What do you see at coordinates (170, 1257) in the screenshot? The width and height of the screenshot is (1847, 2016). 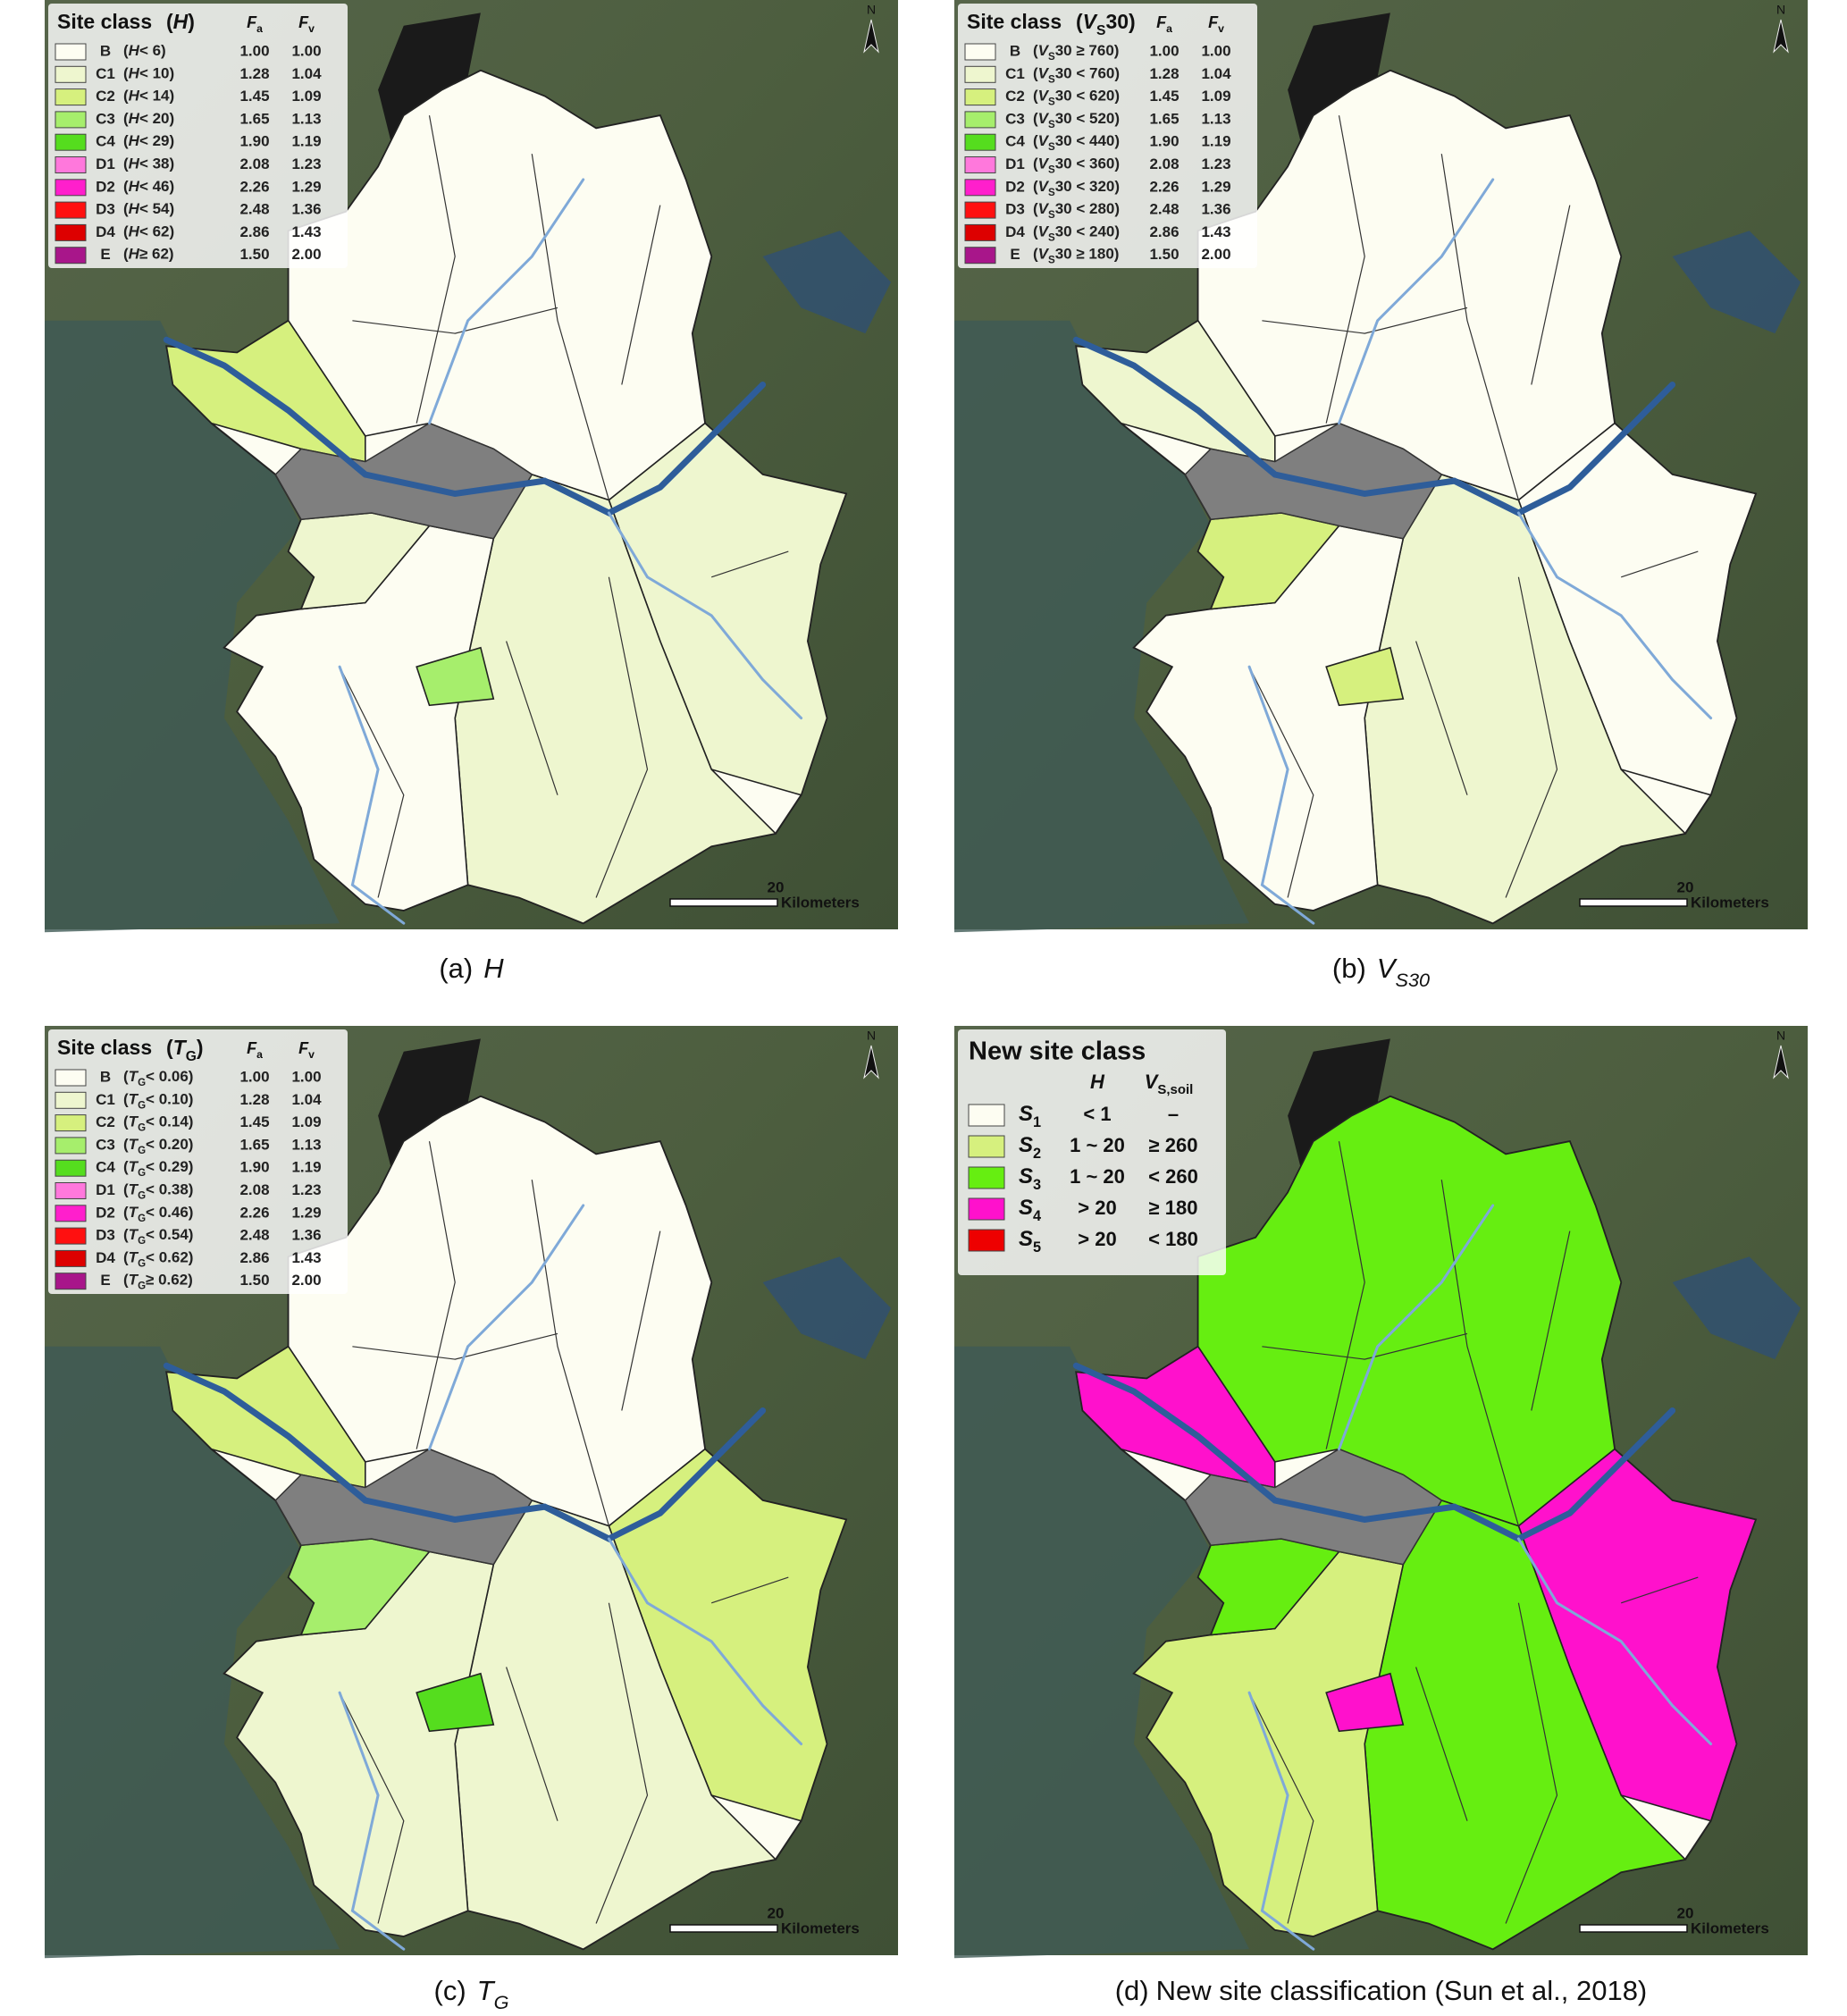 I see `text-part: < 0.62)` at bounding box center [170, 1257].